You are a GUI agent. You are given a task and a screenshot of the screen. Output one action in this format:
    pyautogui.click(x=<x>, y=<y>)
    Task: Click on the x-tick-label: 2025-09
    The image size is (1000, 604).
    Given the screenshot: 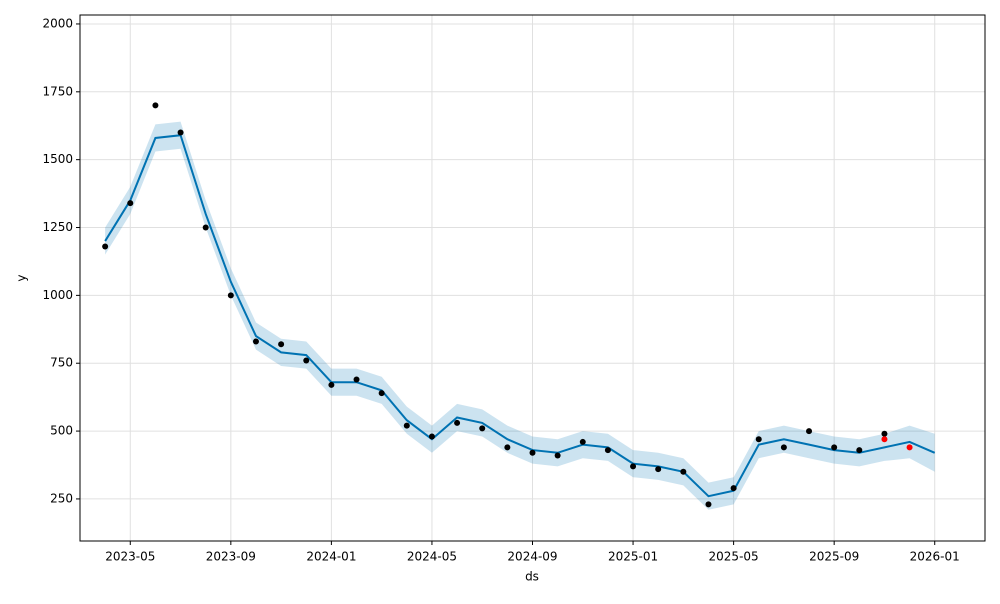 What is the action you would take?
    pyautogui.click(x=834, y=557)
    